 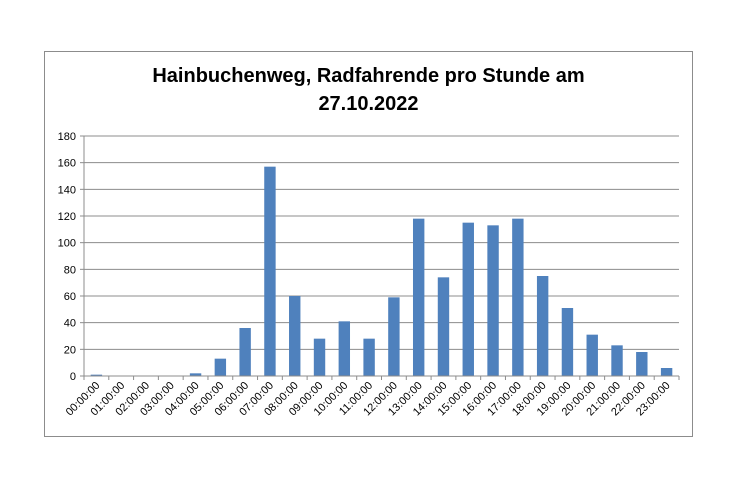 I want to click on chart-title-line-1: Hainbuchenweg, Radfahrende pro Stunde am, so click(x=368, y=76).